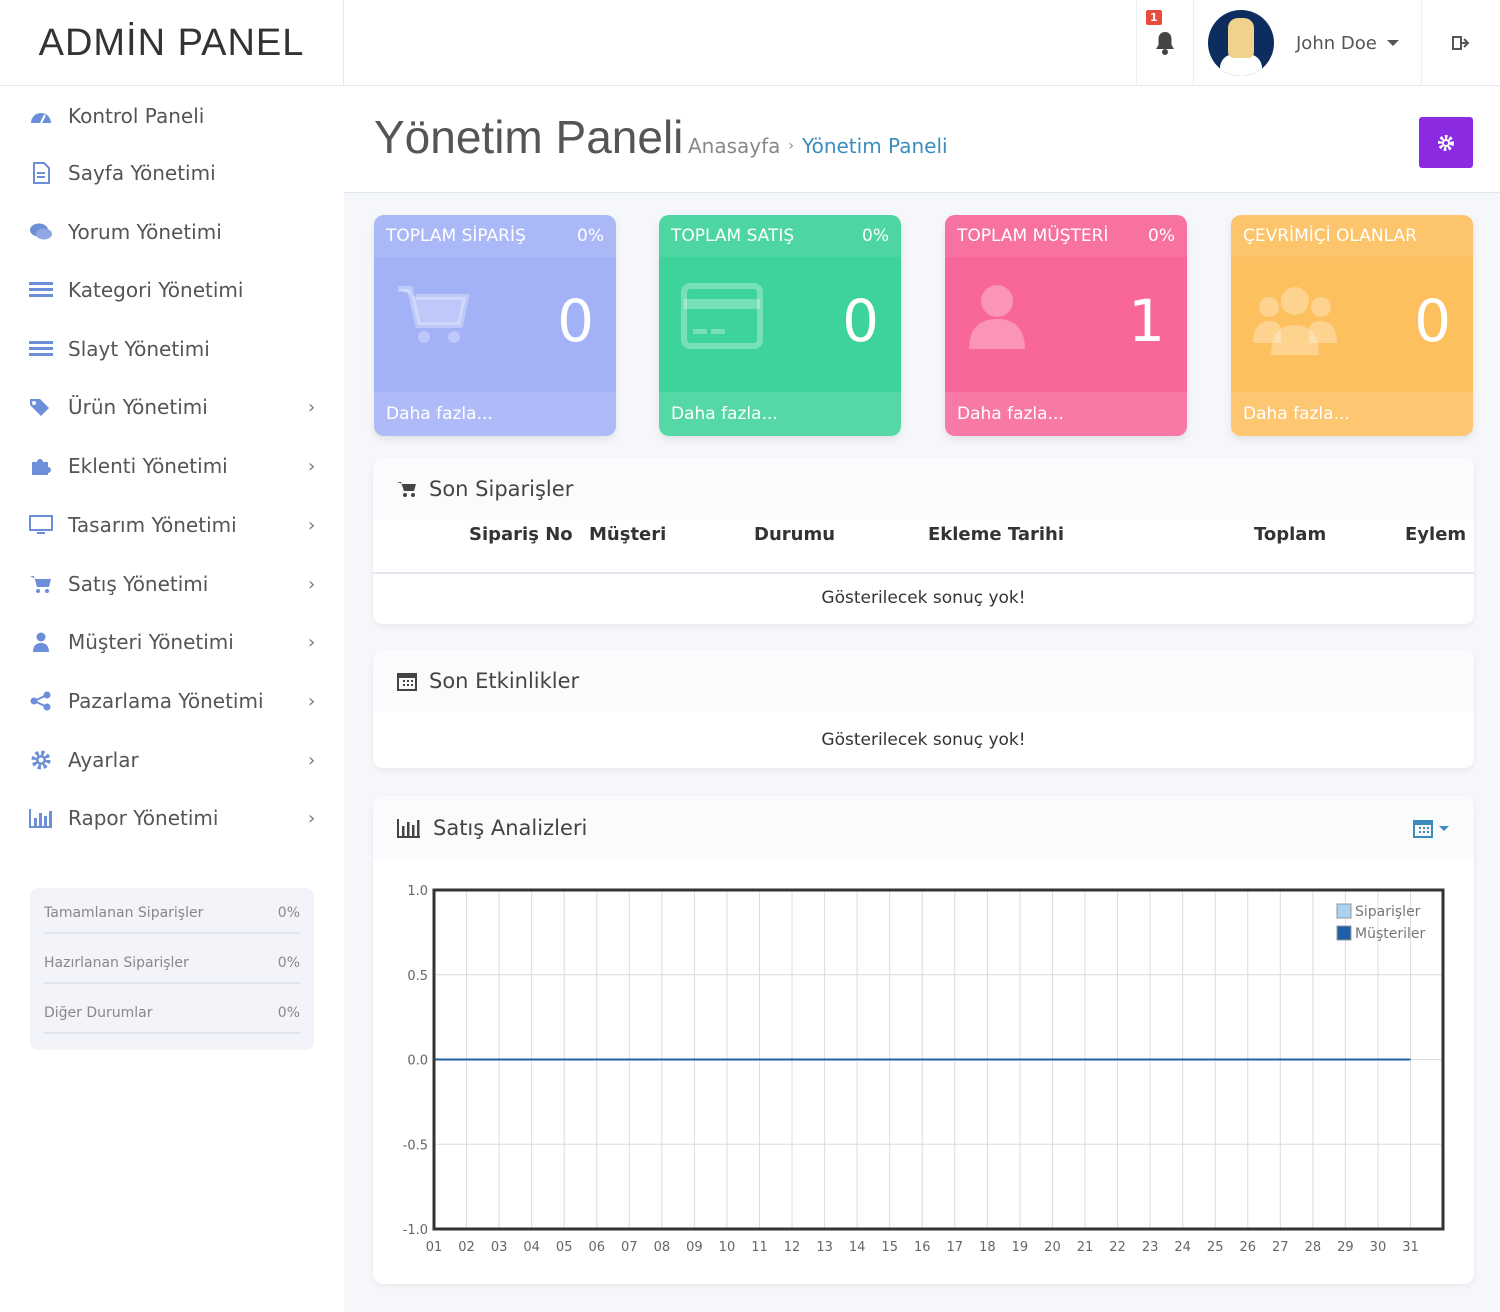 The width and height of the screenshot is (1500, 1312). I want to click on sidebar-item-label: Yorum Yönetimi, so click(145, 232).